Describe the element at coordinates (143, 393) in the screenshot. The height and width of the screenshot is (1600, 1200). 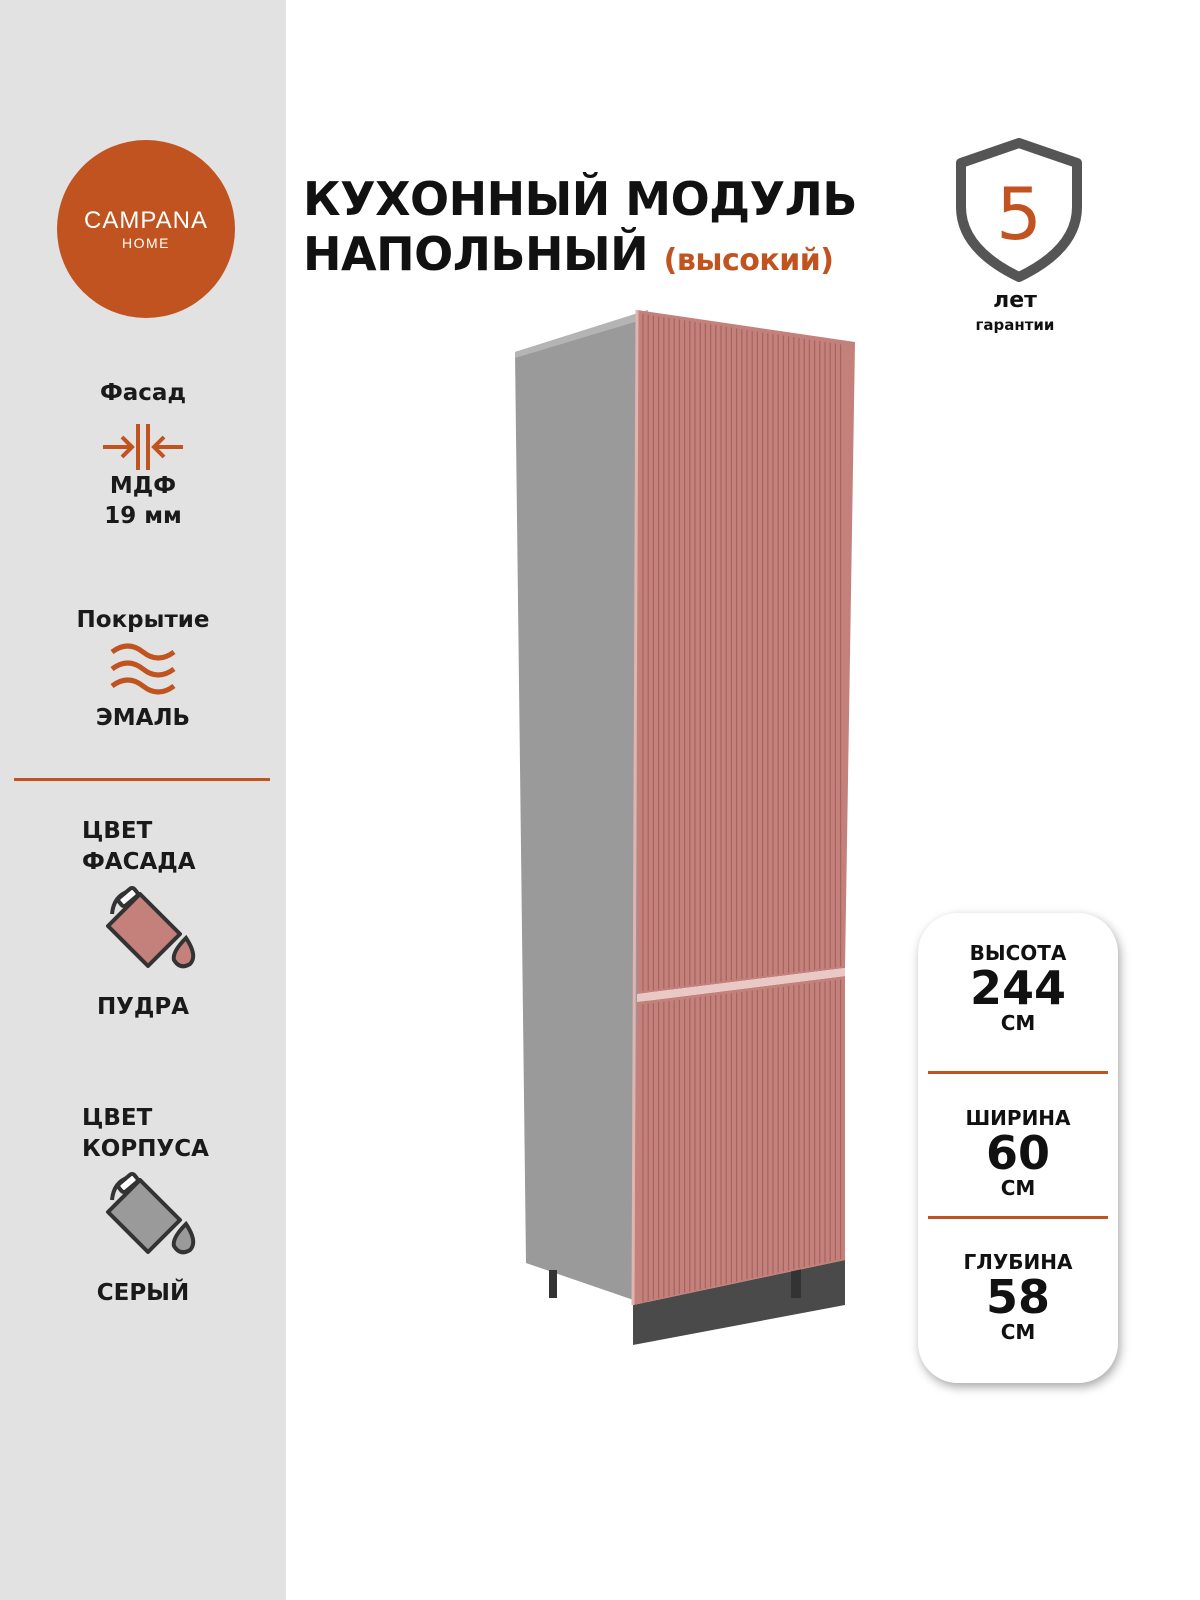
I see `facade-label: Фасад` at that location.